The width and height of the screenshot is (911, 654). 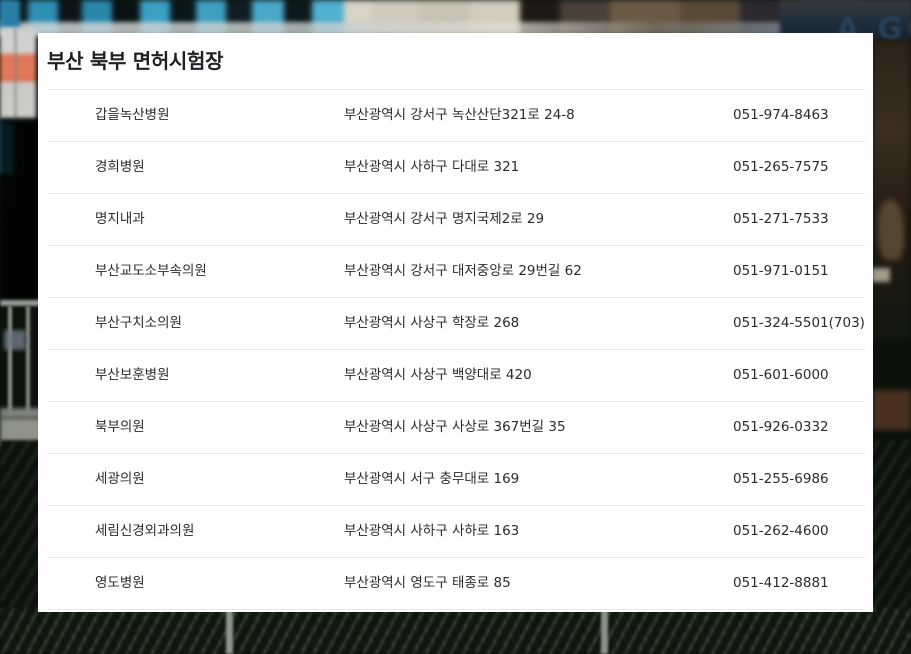 What do you see at coordinates (138, 322) in the screenshot?
I see `hospital-name: 부산구치소의원` at bounding box center [138, 322].